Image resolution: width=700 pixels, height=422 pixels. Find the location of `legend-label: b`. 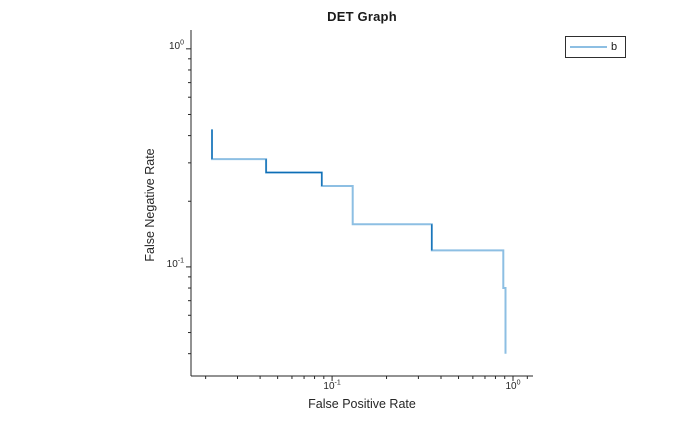

legend-label: b is located at coordinates (614, 46).